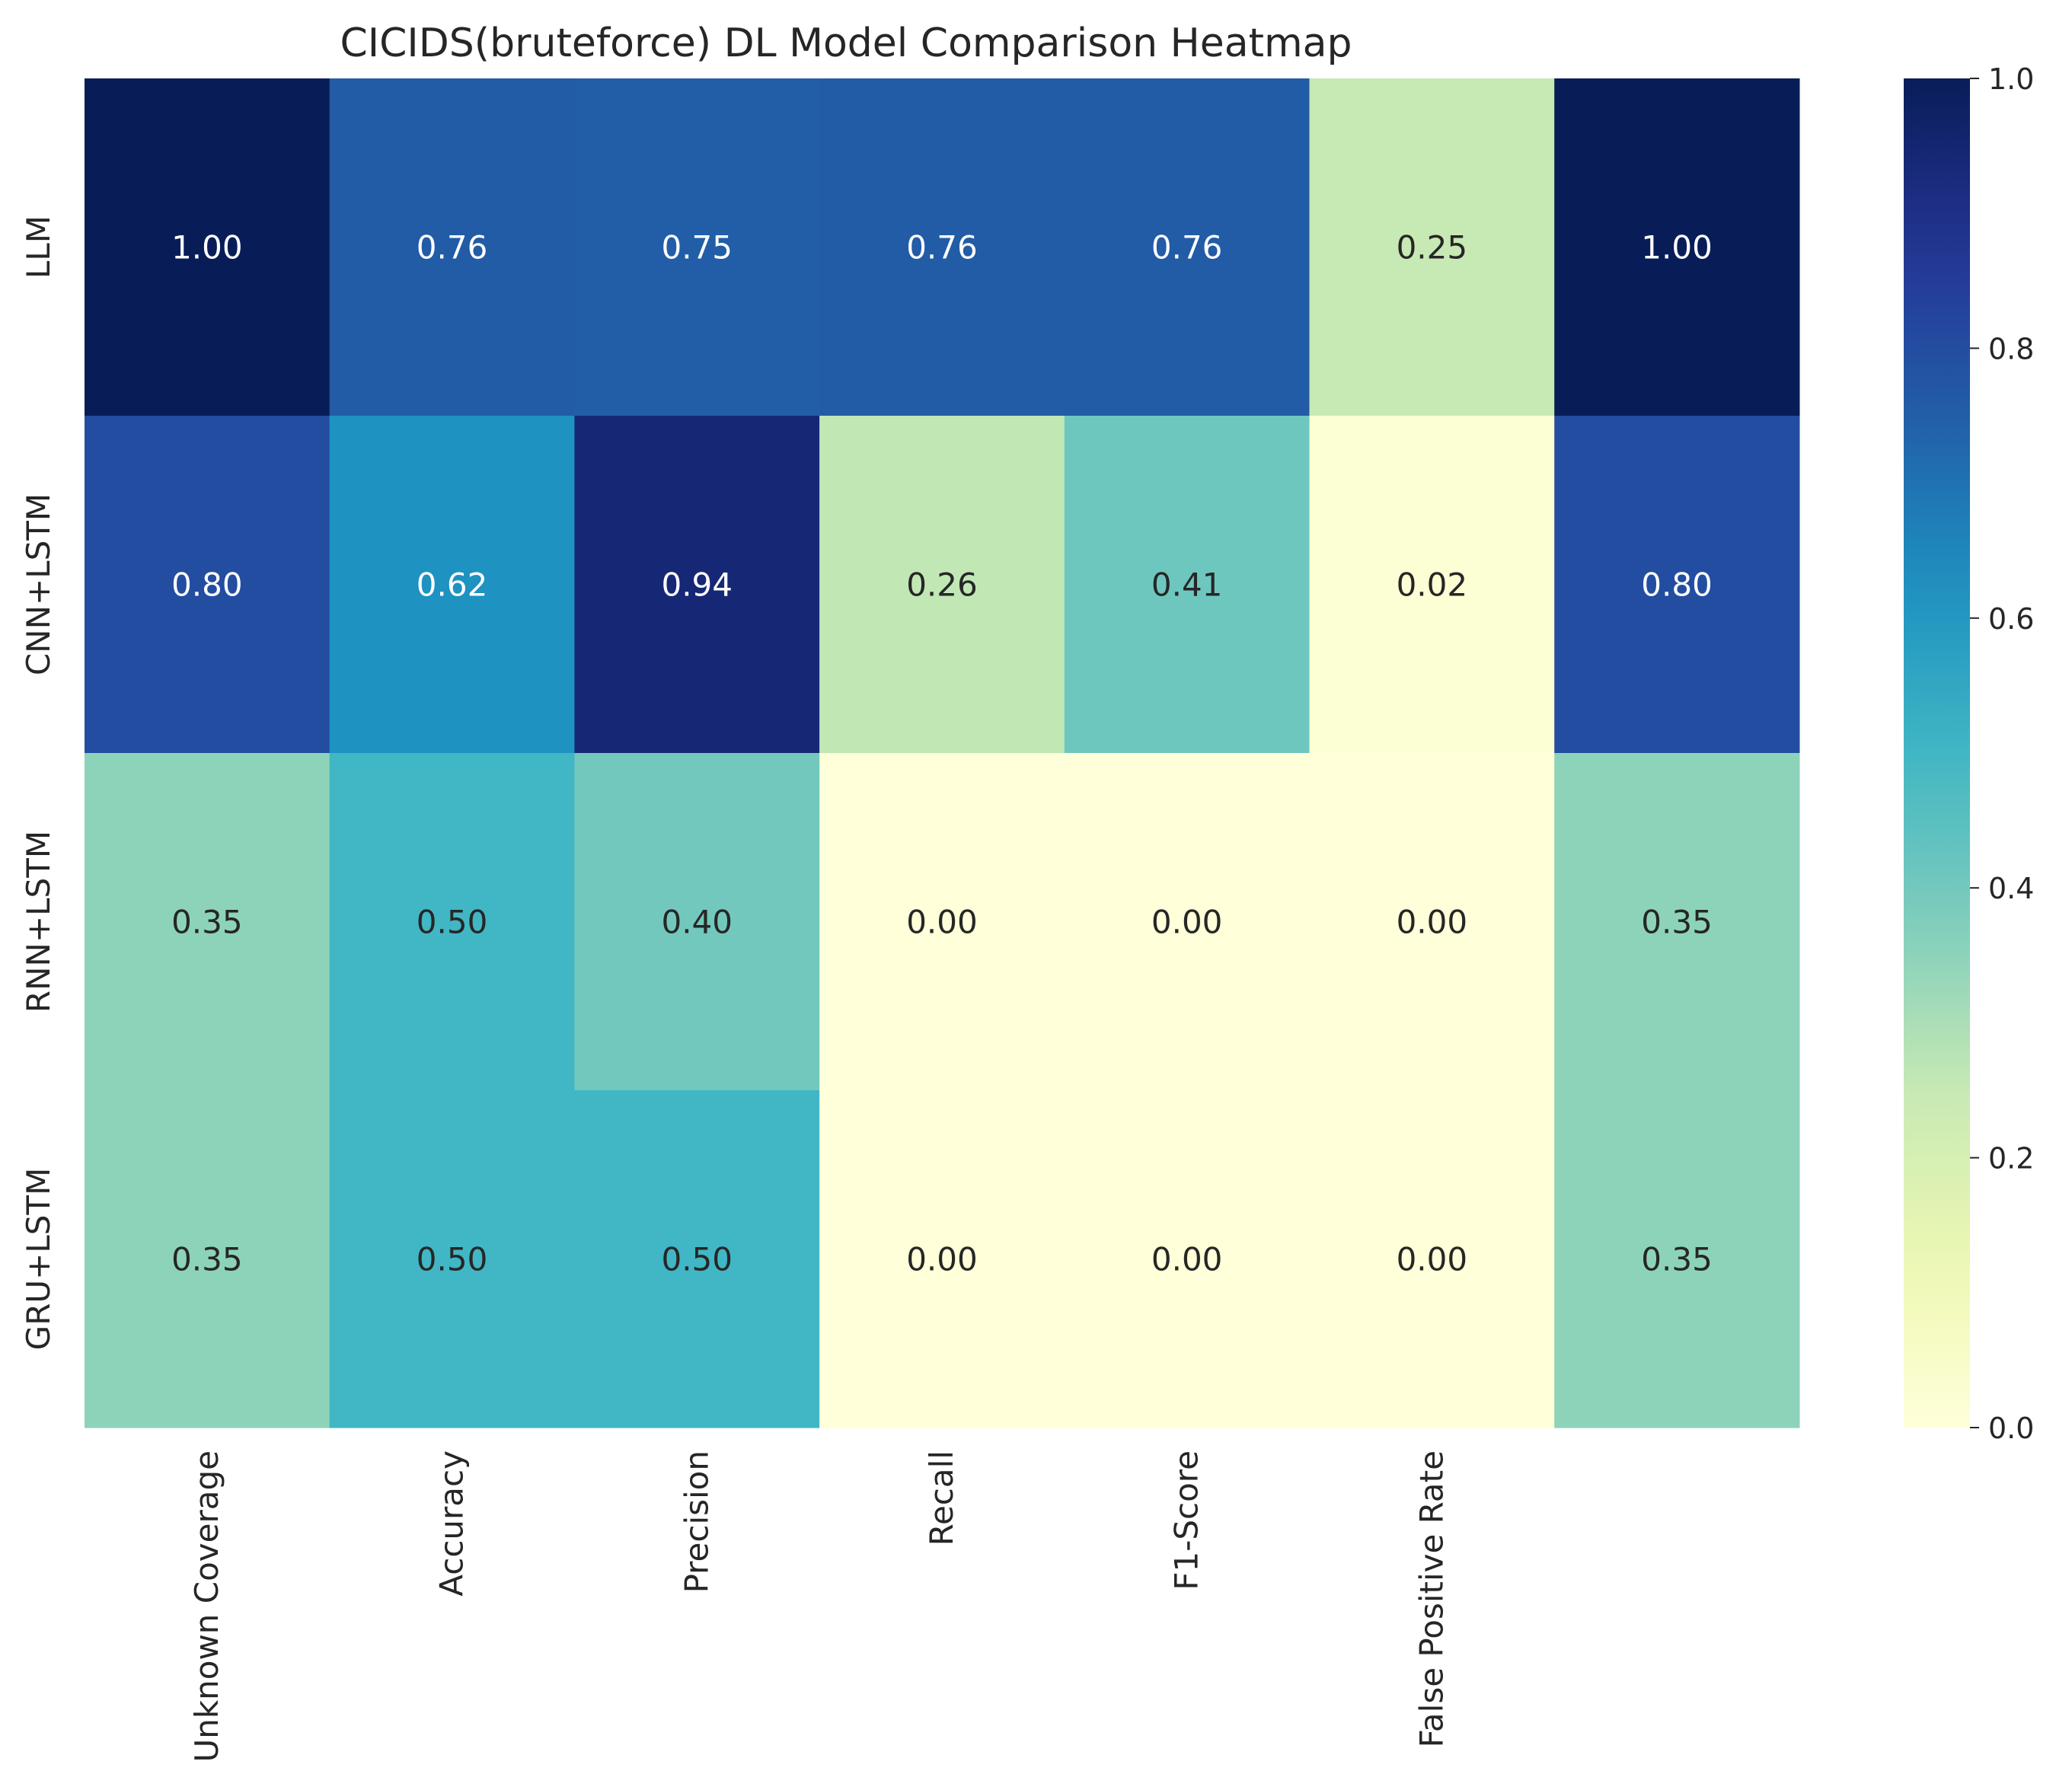 This screenshot has height=1790, width=2072. I want to click on column-label: Recall, so click(941, 1498).